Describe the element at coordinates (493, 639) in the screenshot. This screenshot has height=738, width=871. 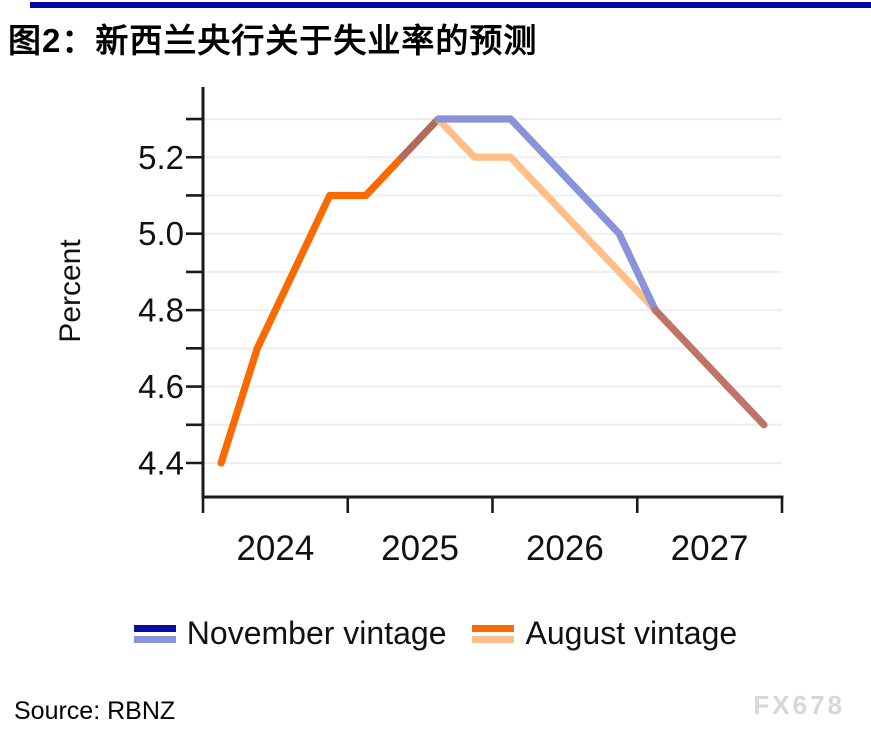
I see `august-forecast-swatch` at that location.